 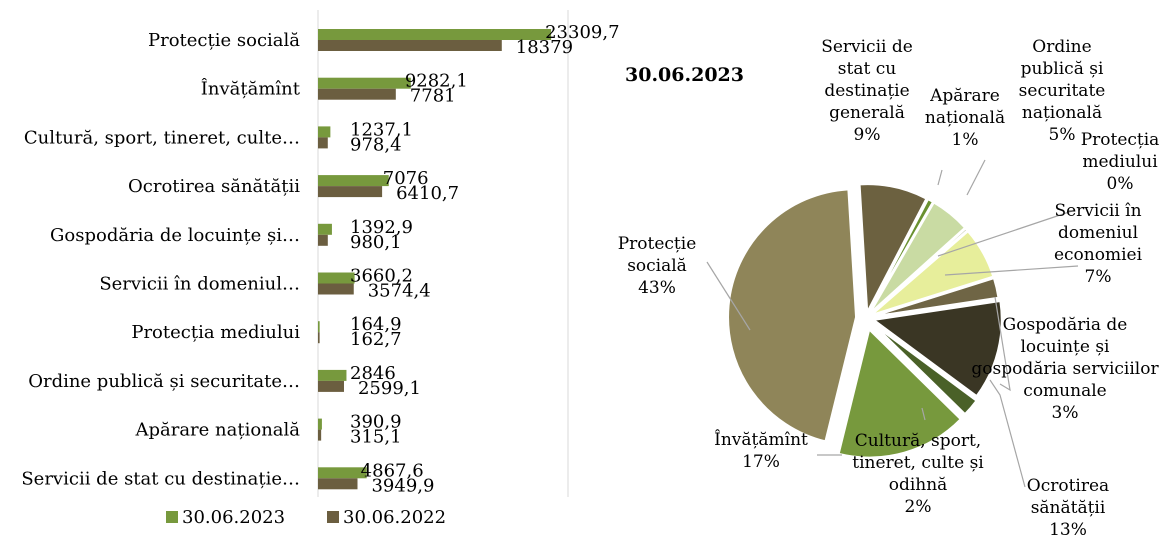 What do you see at coordinates (761, 450) in the screenshot?
I see `pie-label: Învățămînt 17%` at bounding box center [761, 450].